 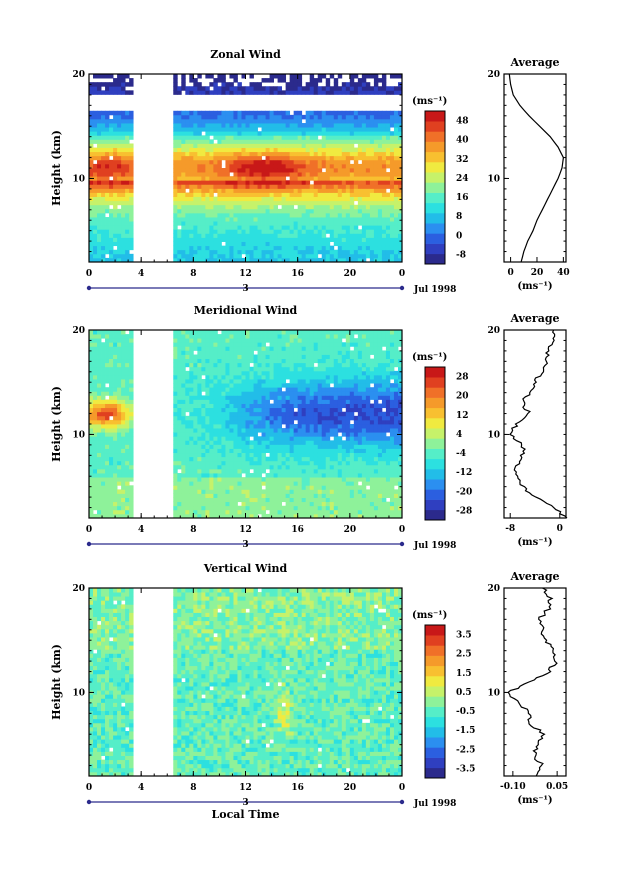 I want to click on colorbar-segment, so click(x=435, y=218).